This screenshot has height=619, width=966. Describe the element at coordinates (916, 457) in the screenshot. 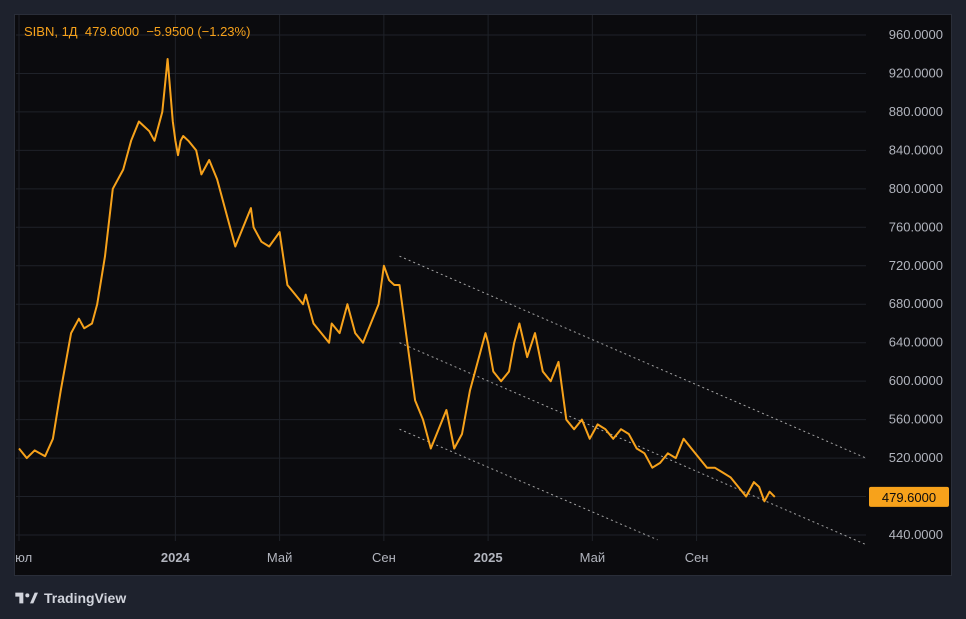

I see `y-tick-label: 520.0000` at that location.